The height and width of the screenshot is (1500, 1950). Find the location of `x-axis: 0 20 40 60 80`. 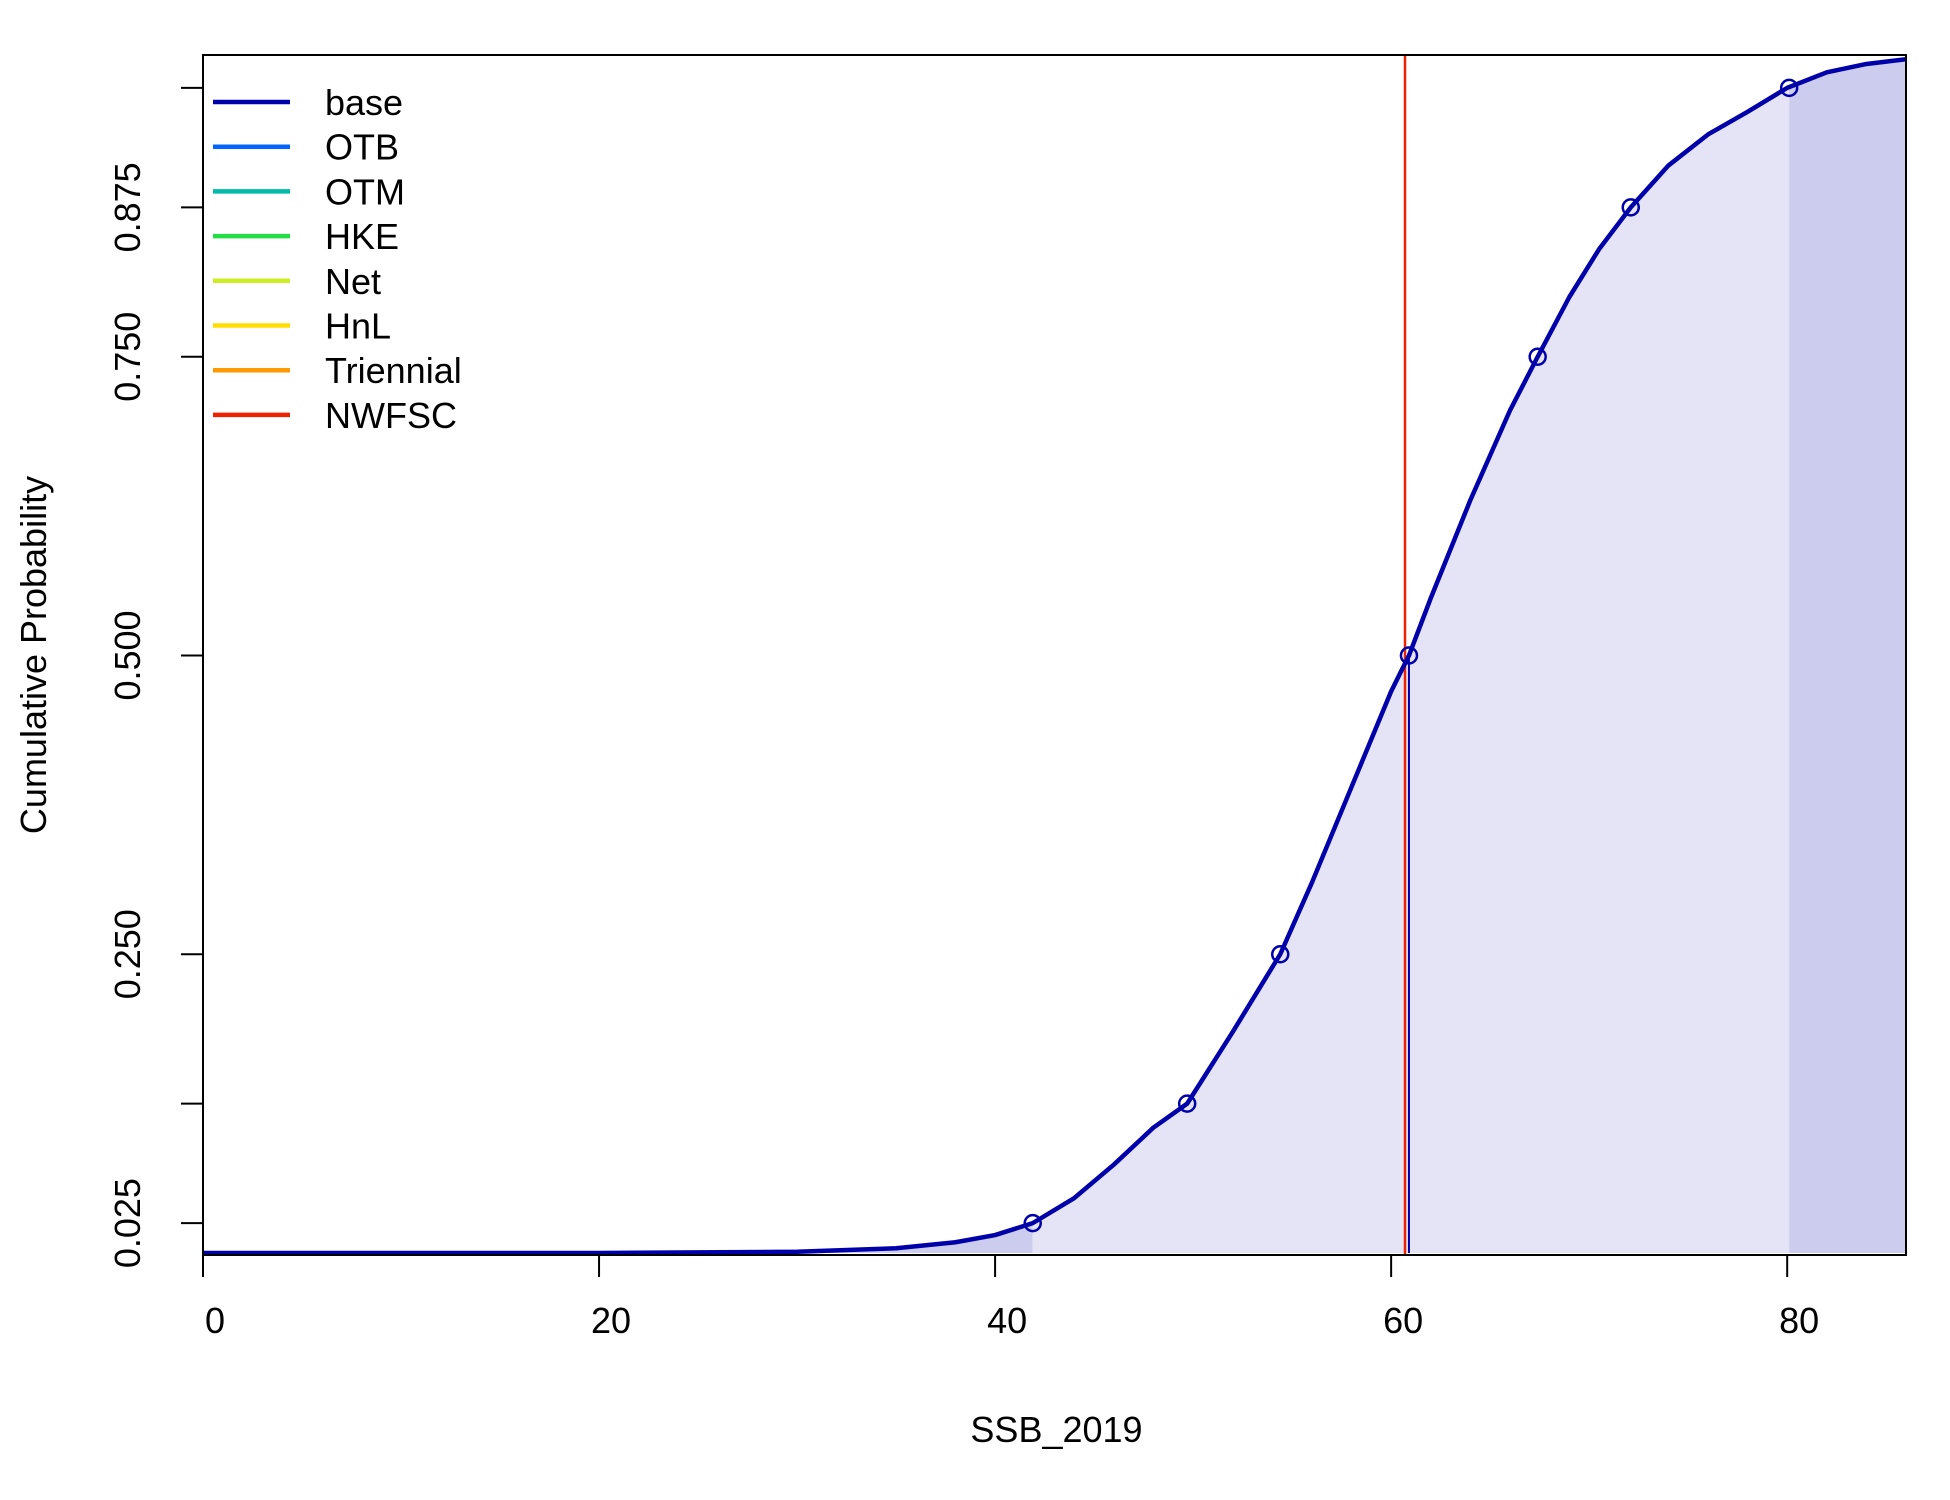

x-axis: 0 20 40 60 80 is located at coordinates (1010, 1297).